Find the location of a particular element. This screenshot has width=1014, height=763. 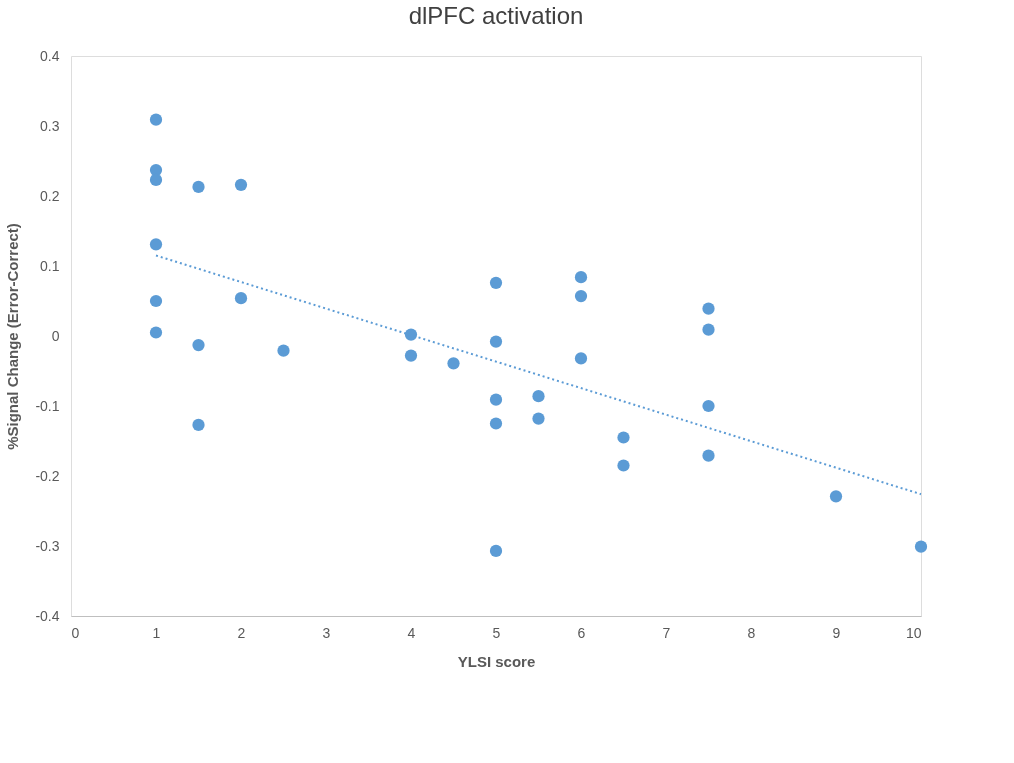

y-tick-label: 0.1 is located at coordinates (50, 265).